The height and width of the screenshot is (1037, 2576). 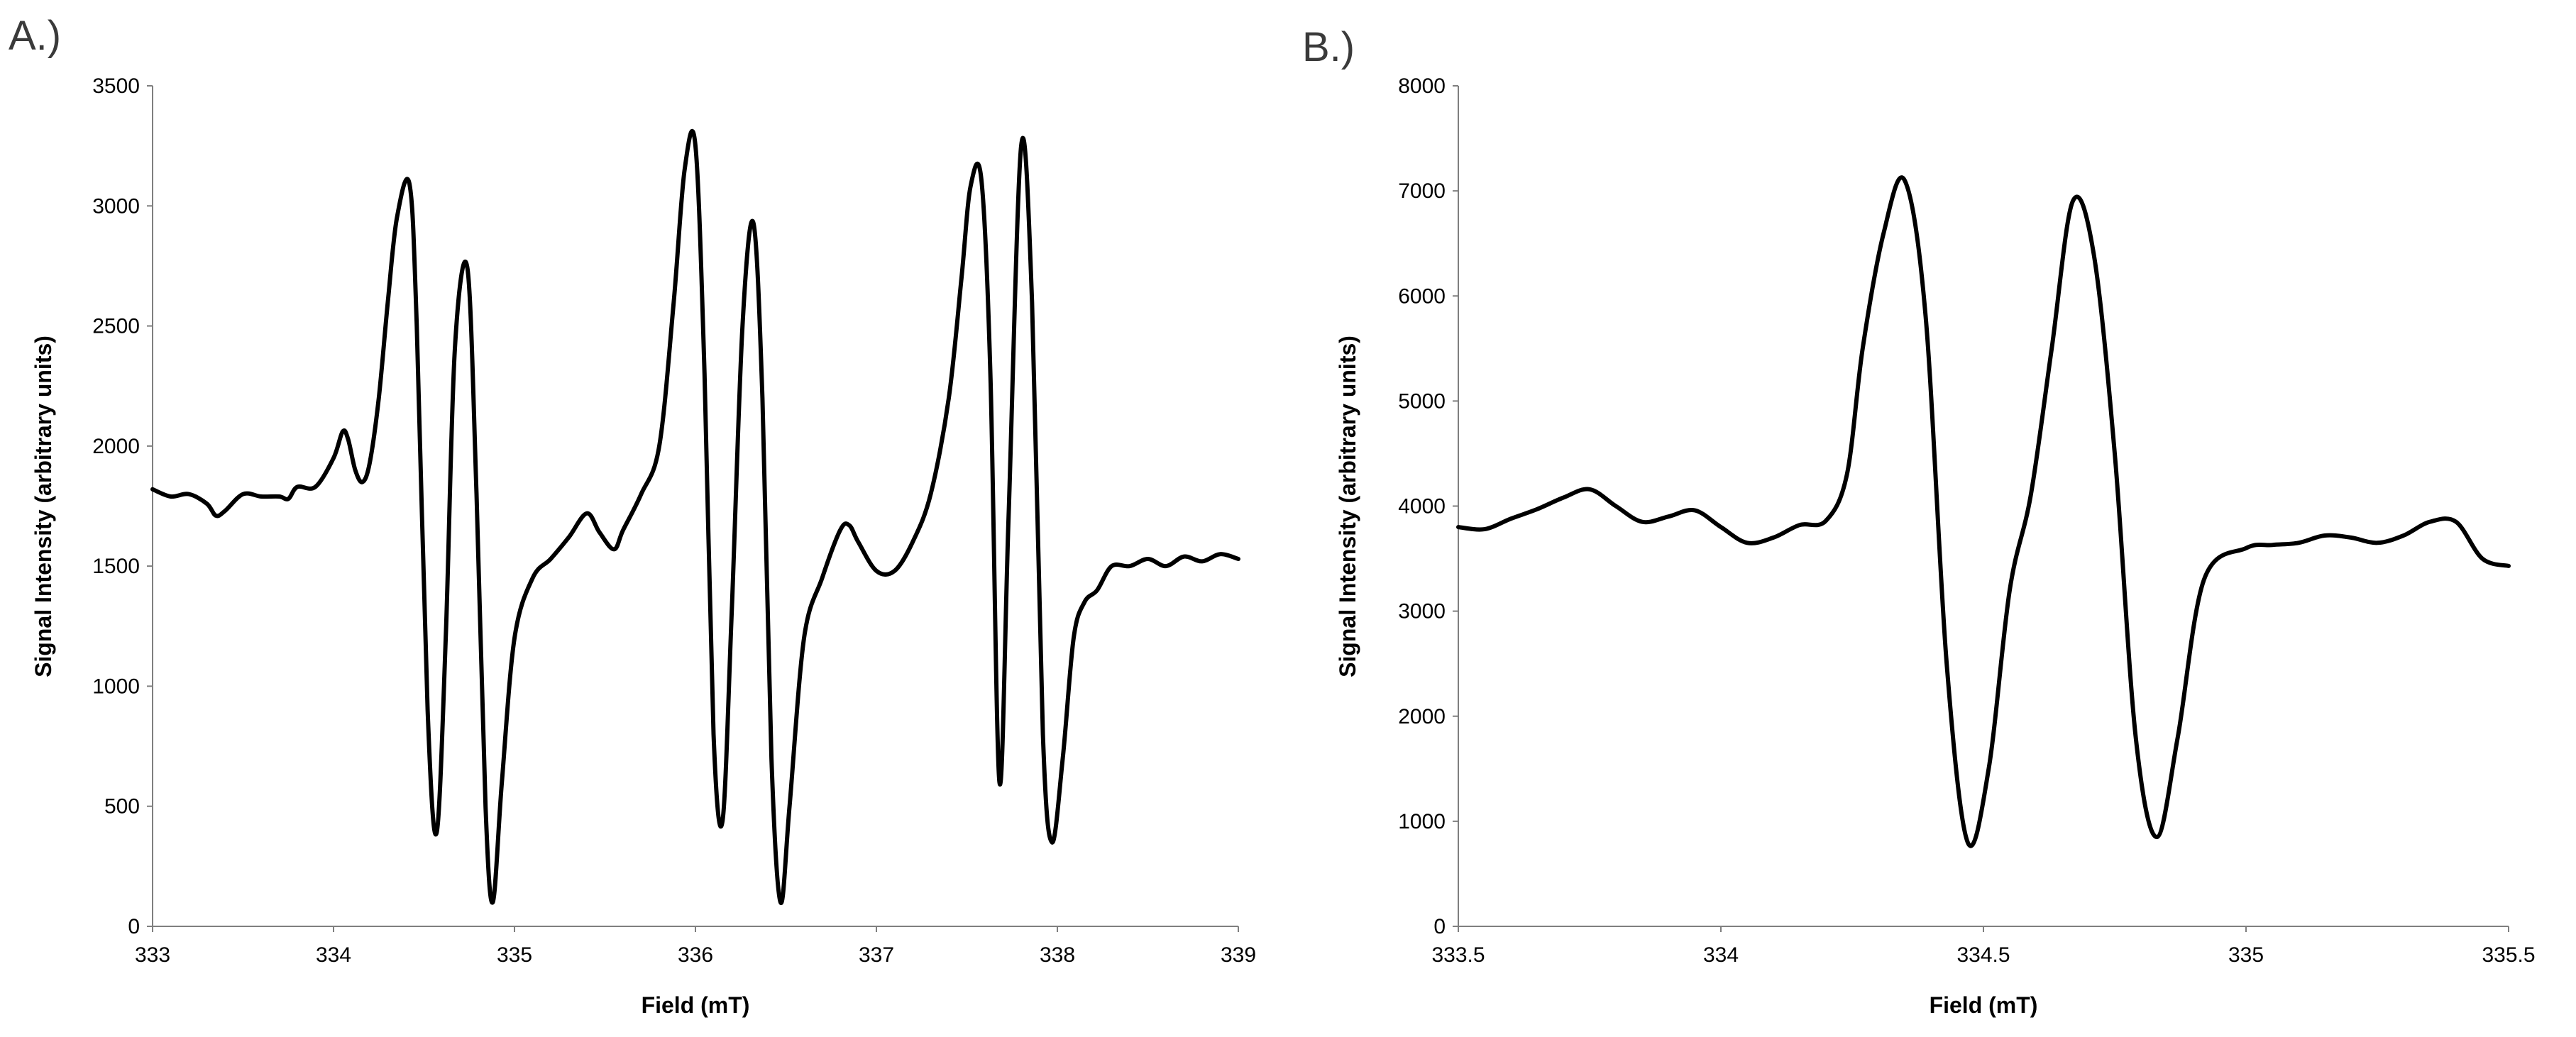 What do you see at coordinates (1422, 191) in the screenshot?
I see `panel-b-y-tick-label: 7000` at bounding box center [1422, 191].